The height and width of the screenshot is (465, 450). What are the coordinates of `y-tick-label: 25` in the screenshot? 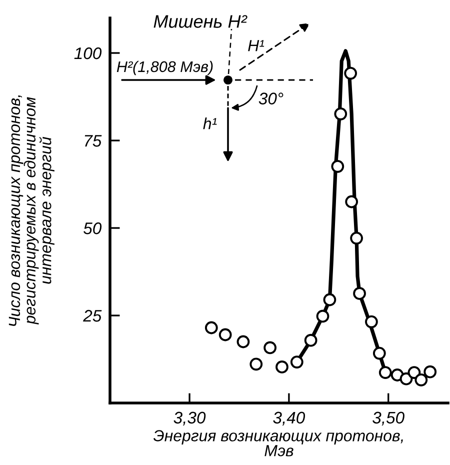 It's located at (92, 316).